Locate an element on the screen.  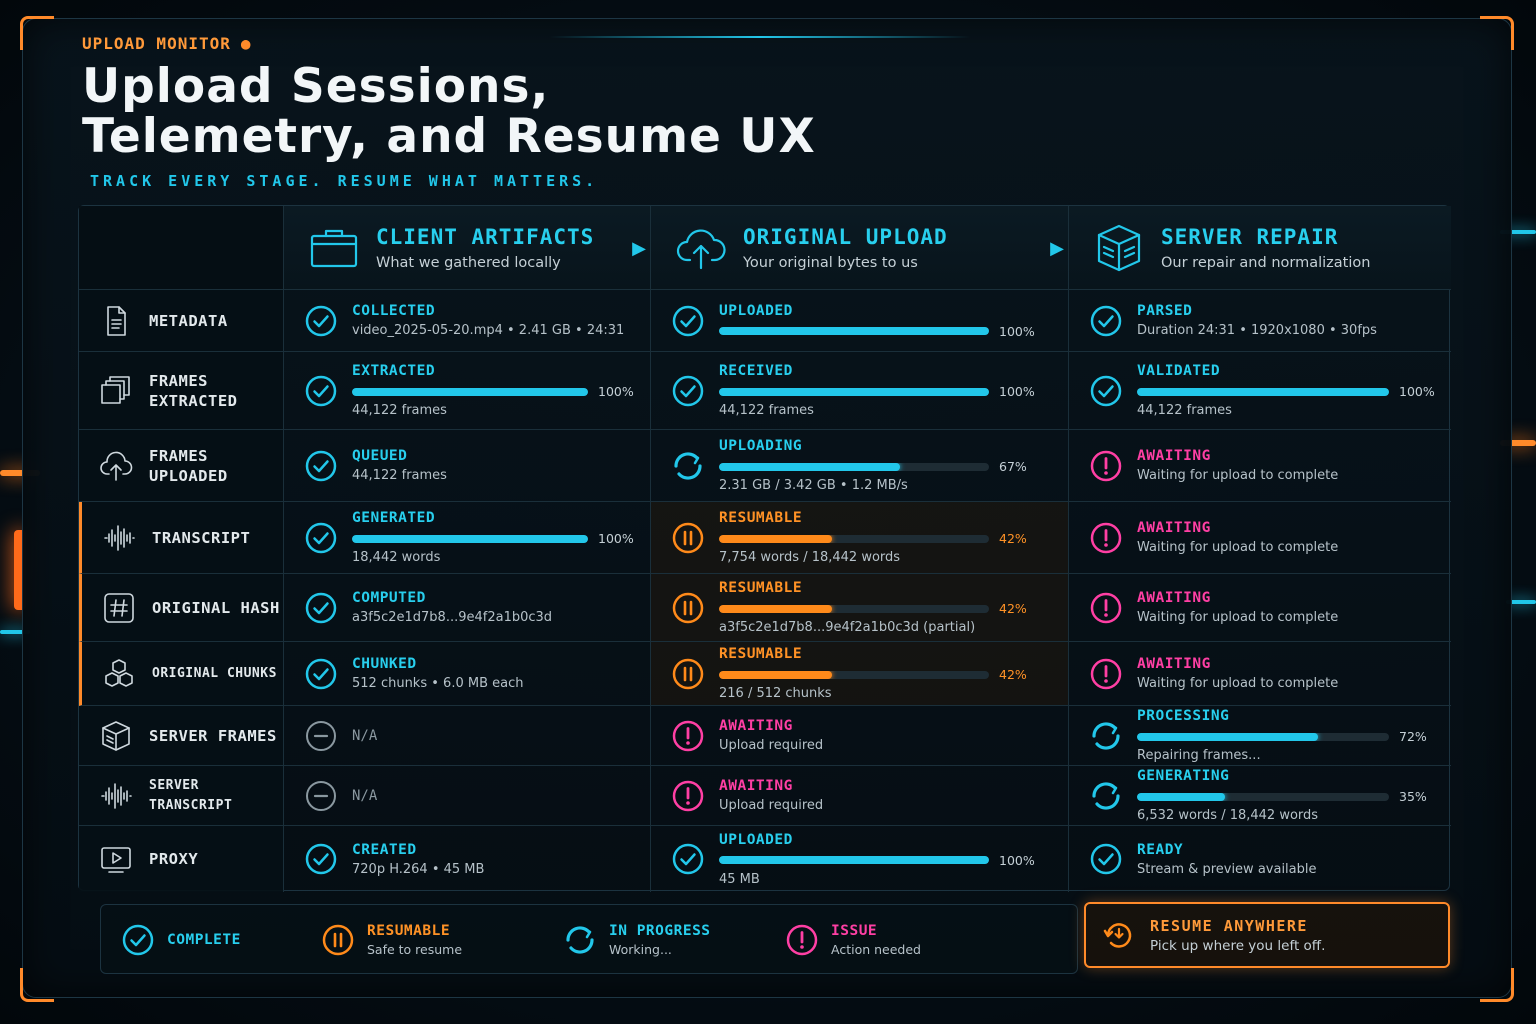
row-label-text: FRAMES EXTRACTED is located at coordinates (193, 391).